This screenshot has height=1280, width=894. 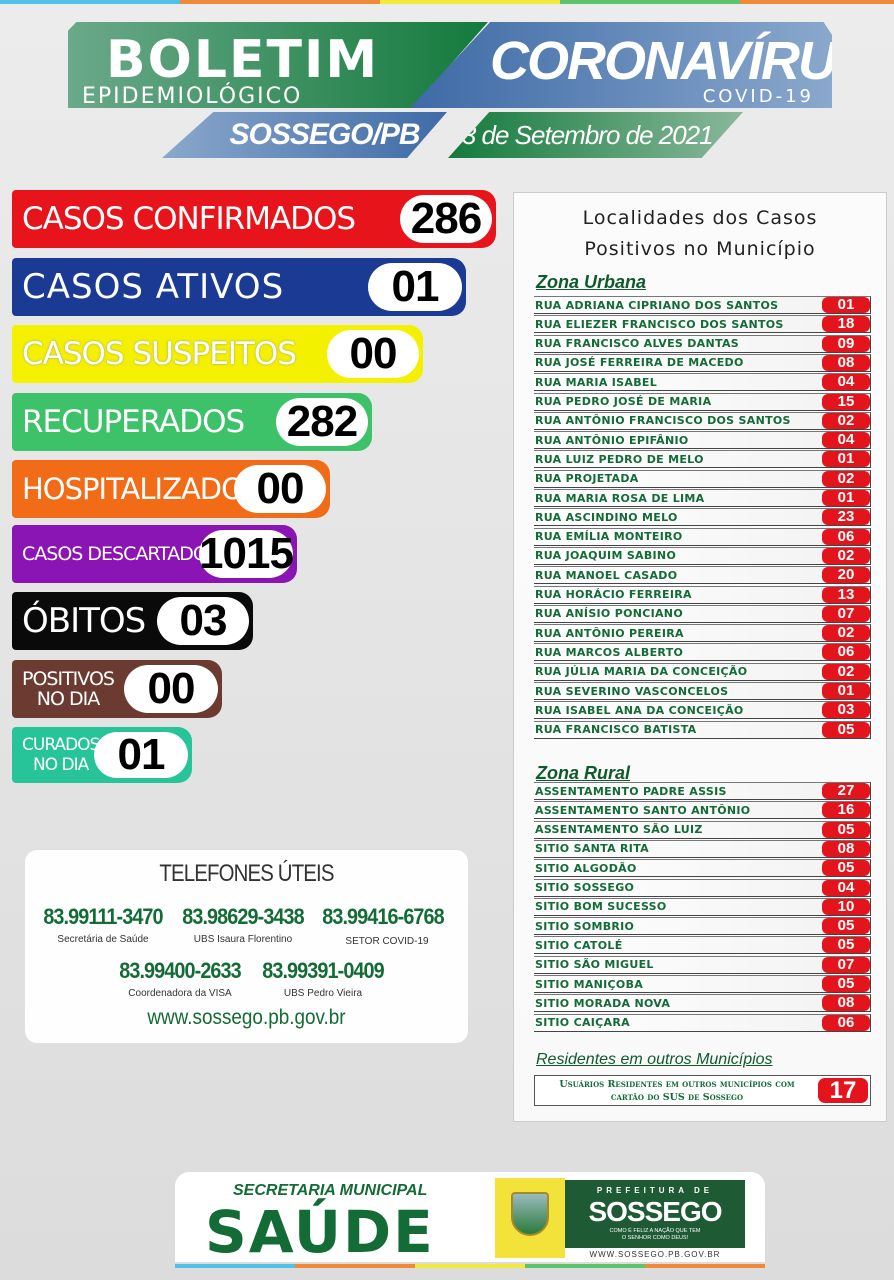 I want to click on location-row: RUA MARIA ISABEL 04, so click(x=702, y=382).